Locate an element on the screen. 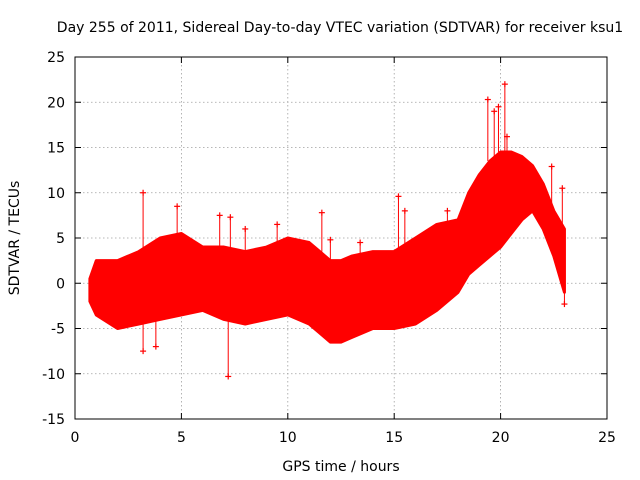 The image size is (640, 480). y-tick-label: 10 is located at coordinates (56, 194).